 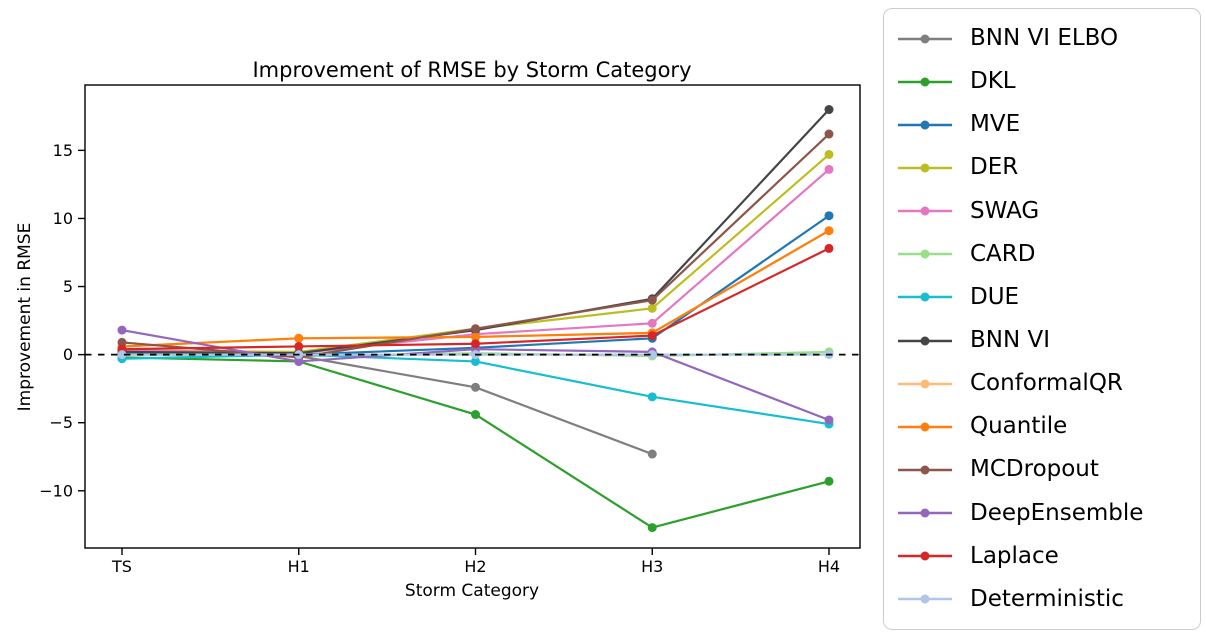 What do you see at coordinates (995, 124) in the screenshot?
I see `legend-label: MVE` at bounding box center [995, 124].